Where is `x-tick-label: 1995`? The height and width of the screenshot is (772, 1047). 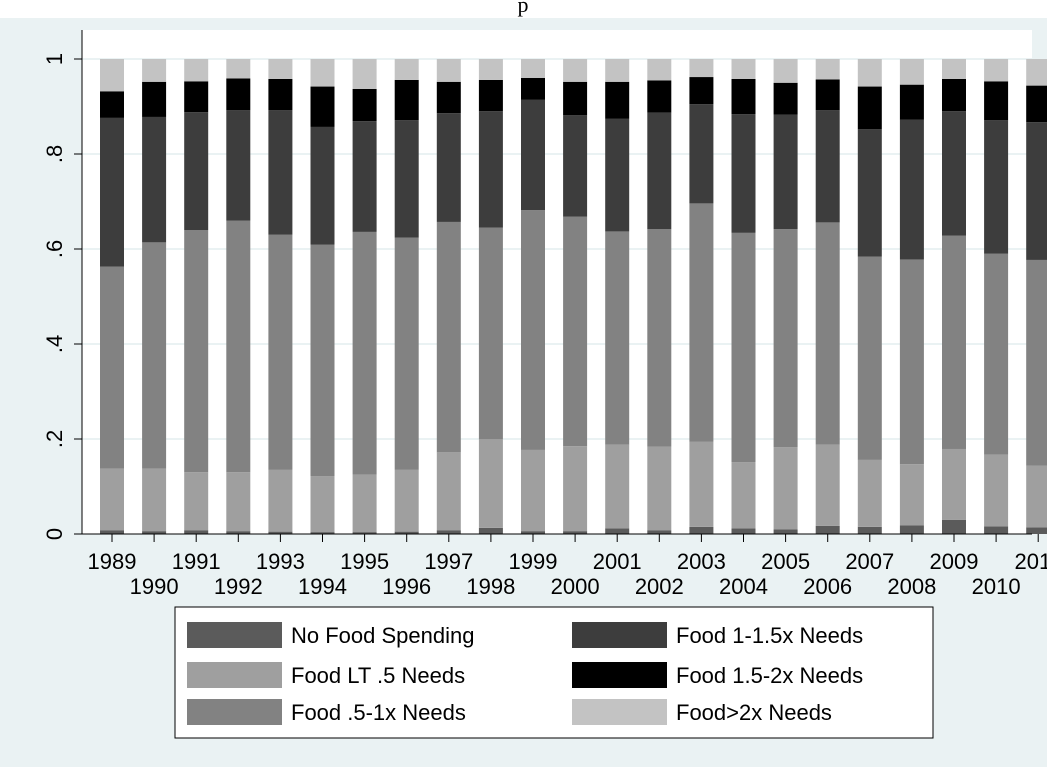
x-tick-label: 1995 is located at coordinates (364, 561).